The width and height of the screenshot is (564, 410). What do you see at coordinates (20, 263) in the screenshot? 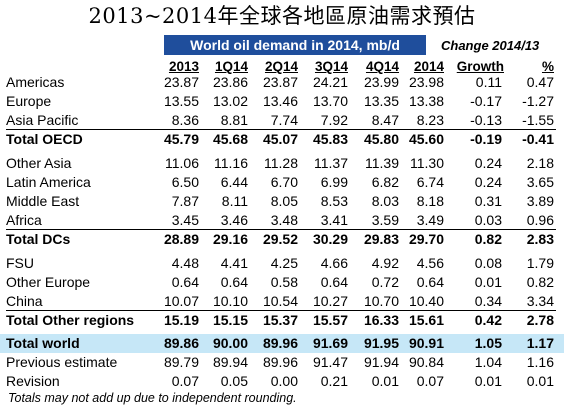
I see `row-label: FSU` at bounding box center [20, 263].